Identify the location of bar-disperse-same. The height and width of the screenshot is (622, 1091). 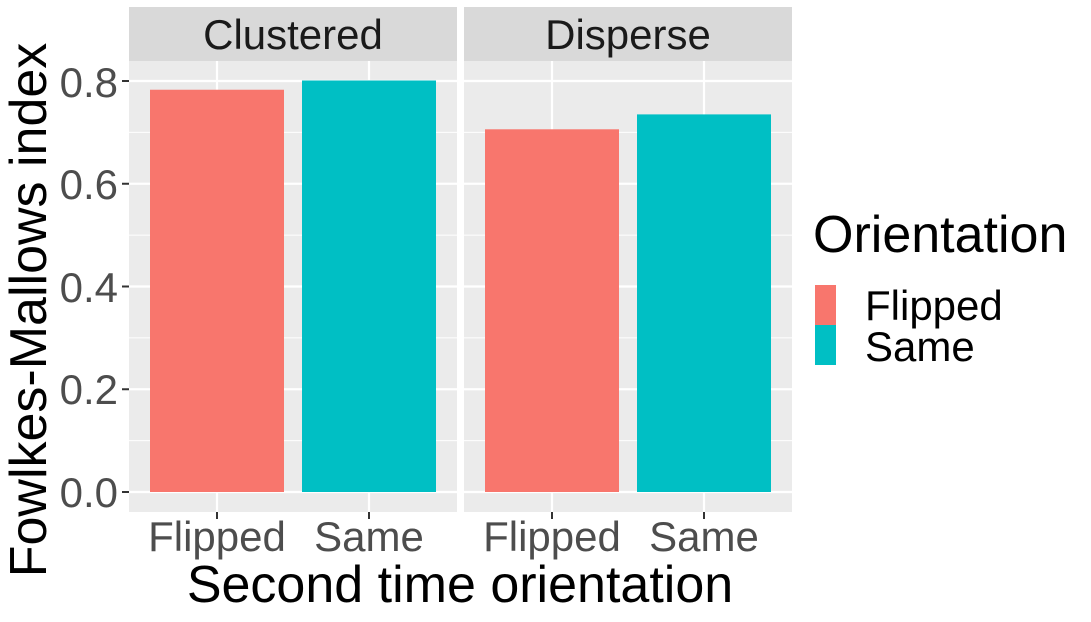
(704, 303).